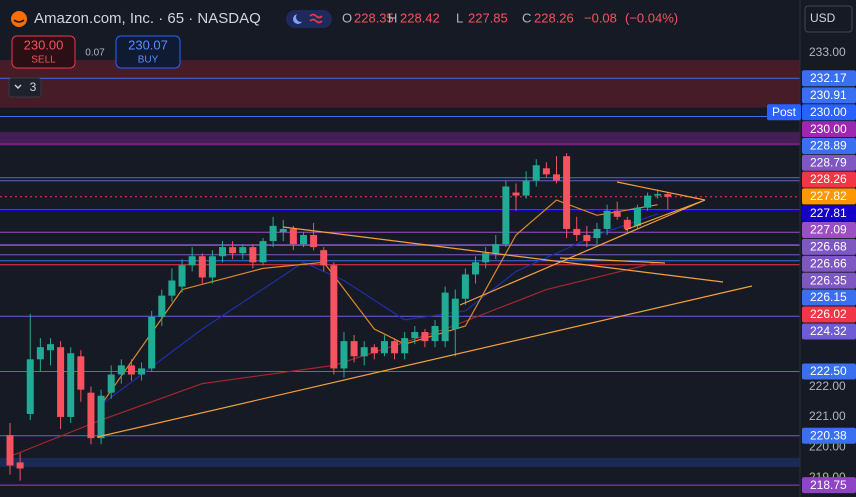  Describe the element at coordinates (828, 263) in the screenshot. I see `price-label: 226.66` at that location.